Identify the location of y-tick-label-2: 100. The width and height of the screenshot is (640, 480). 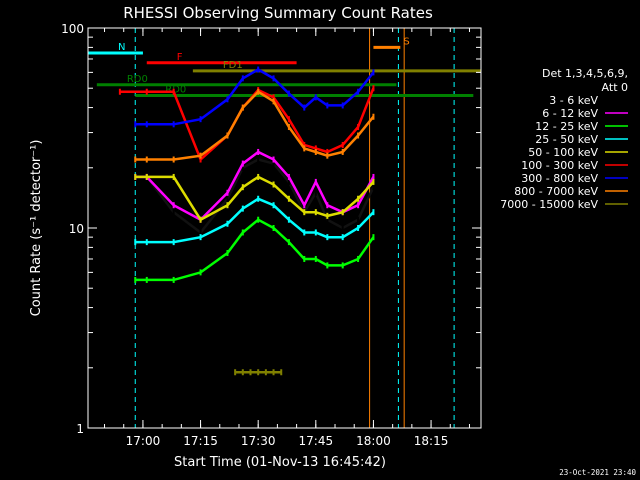
(72, 29).